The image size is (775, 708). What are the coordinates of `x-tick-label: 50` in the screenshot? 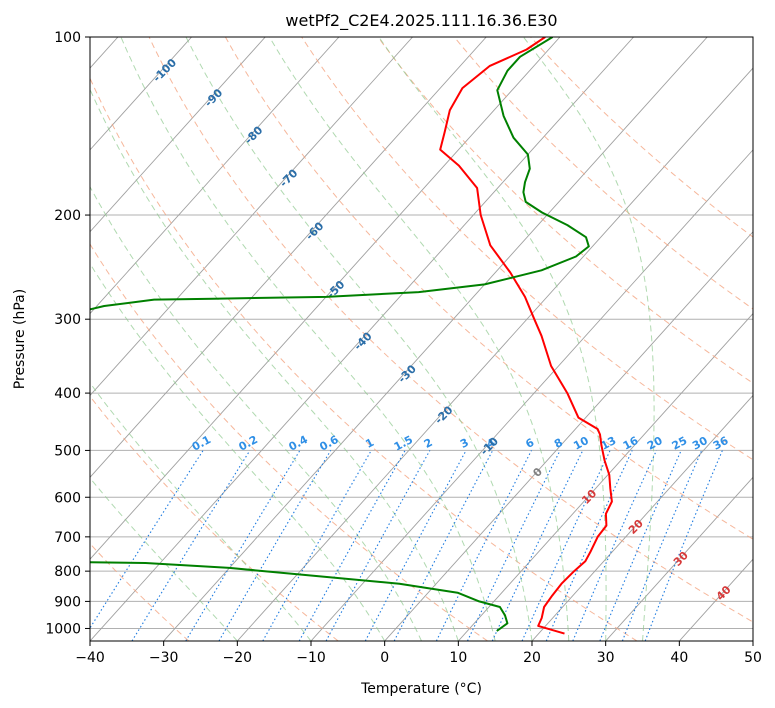 It's located at (753, 658).